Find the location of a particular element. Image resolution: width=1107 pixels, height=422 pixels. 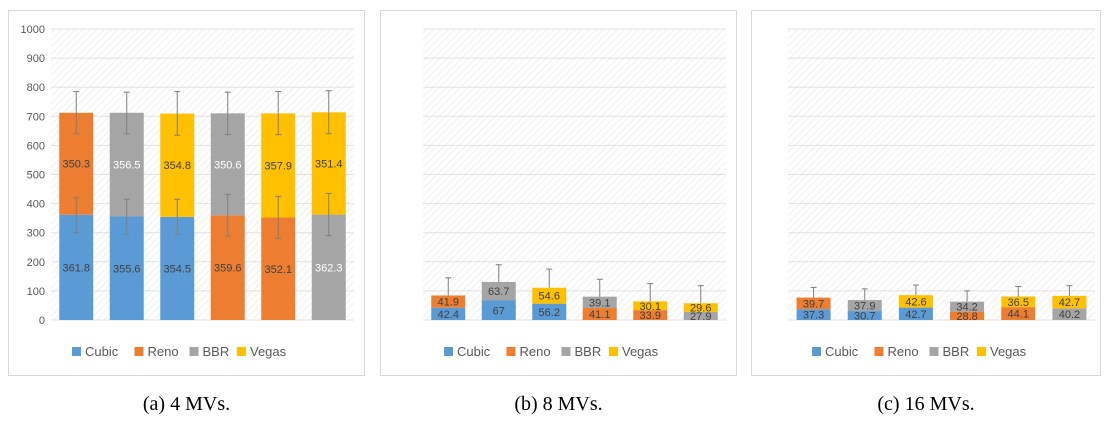

y-tick-label: 500 is located at coordinates (36, 176).